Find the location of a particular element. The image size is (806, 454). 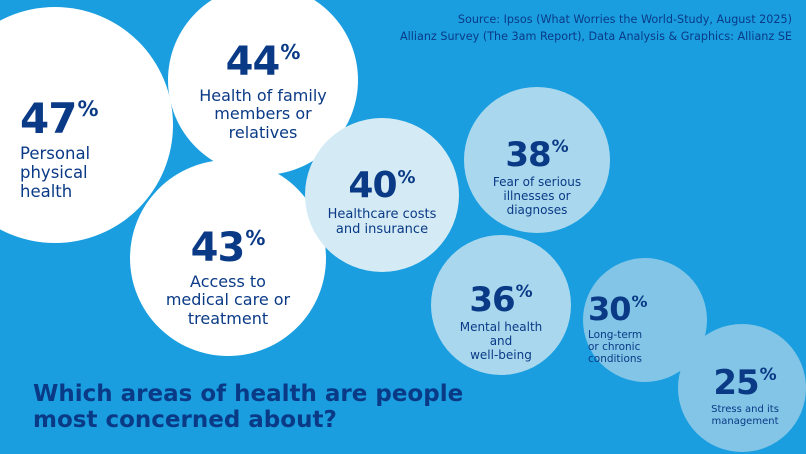

category-label-line: Long-term is located at coordinates (615, 335).